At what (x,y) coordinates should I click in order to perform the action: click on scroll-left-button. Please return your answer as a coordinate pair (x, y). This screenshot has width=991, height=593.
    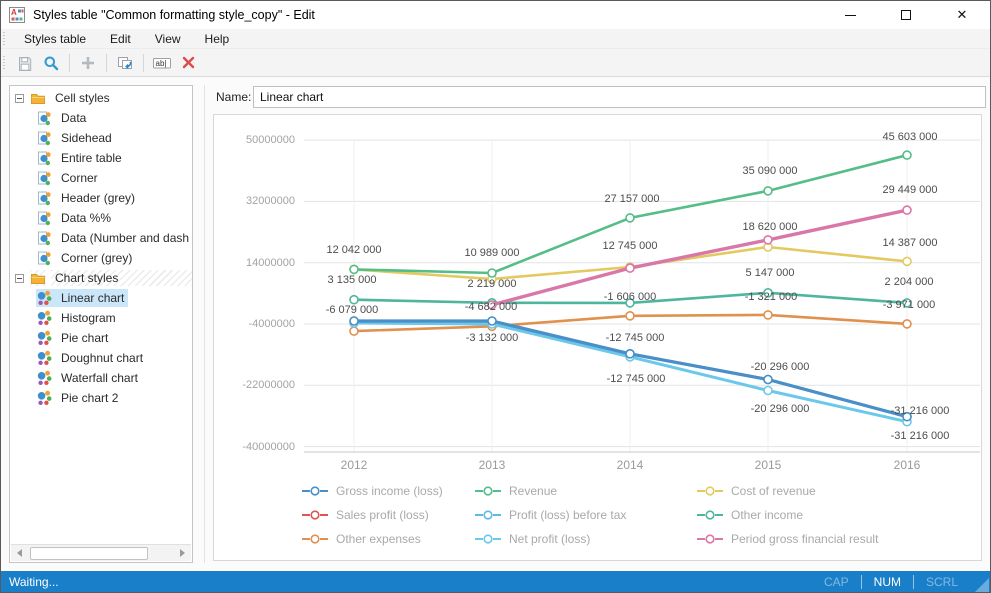
    Looking at the image, I should click on (19, 553).